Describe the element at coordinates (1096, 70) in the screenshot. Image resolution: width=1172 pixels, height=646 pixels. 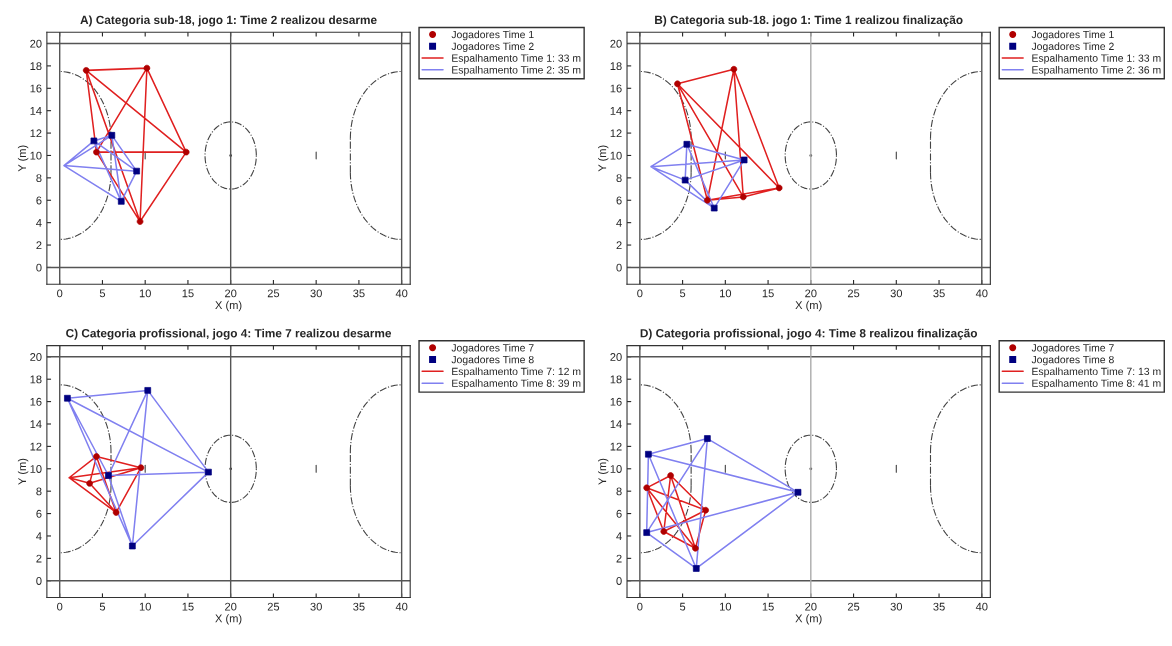
I see `legend-label: Espalhamento Time 2: 36 m` at that location.